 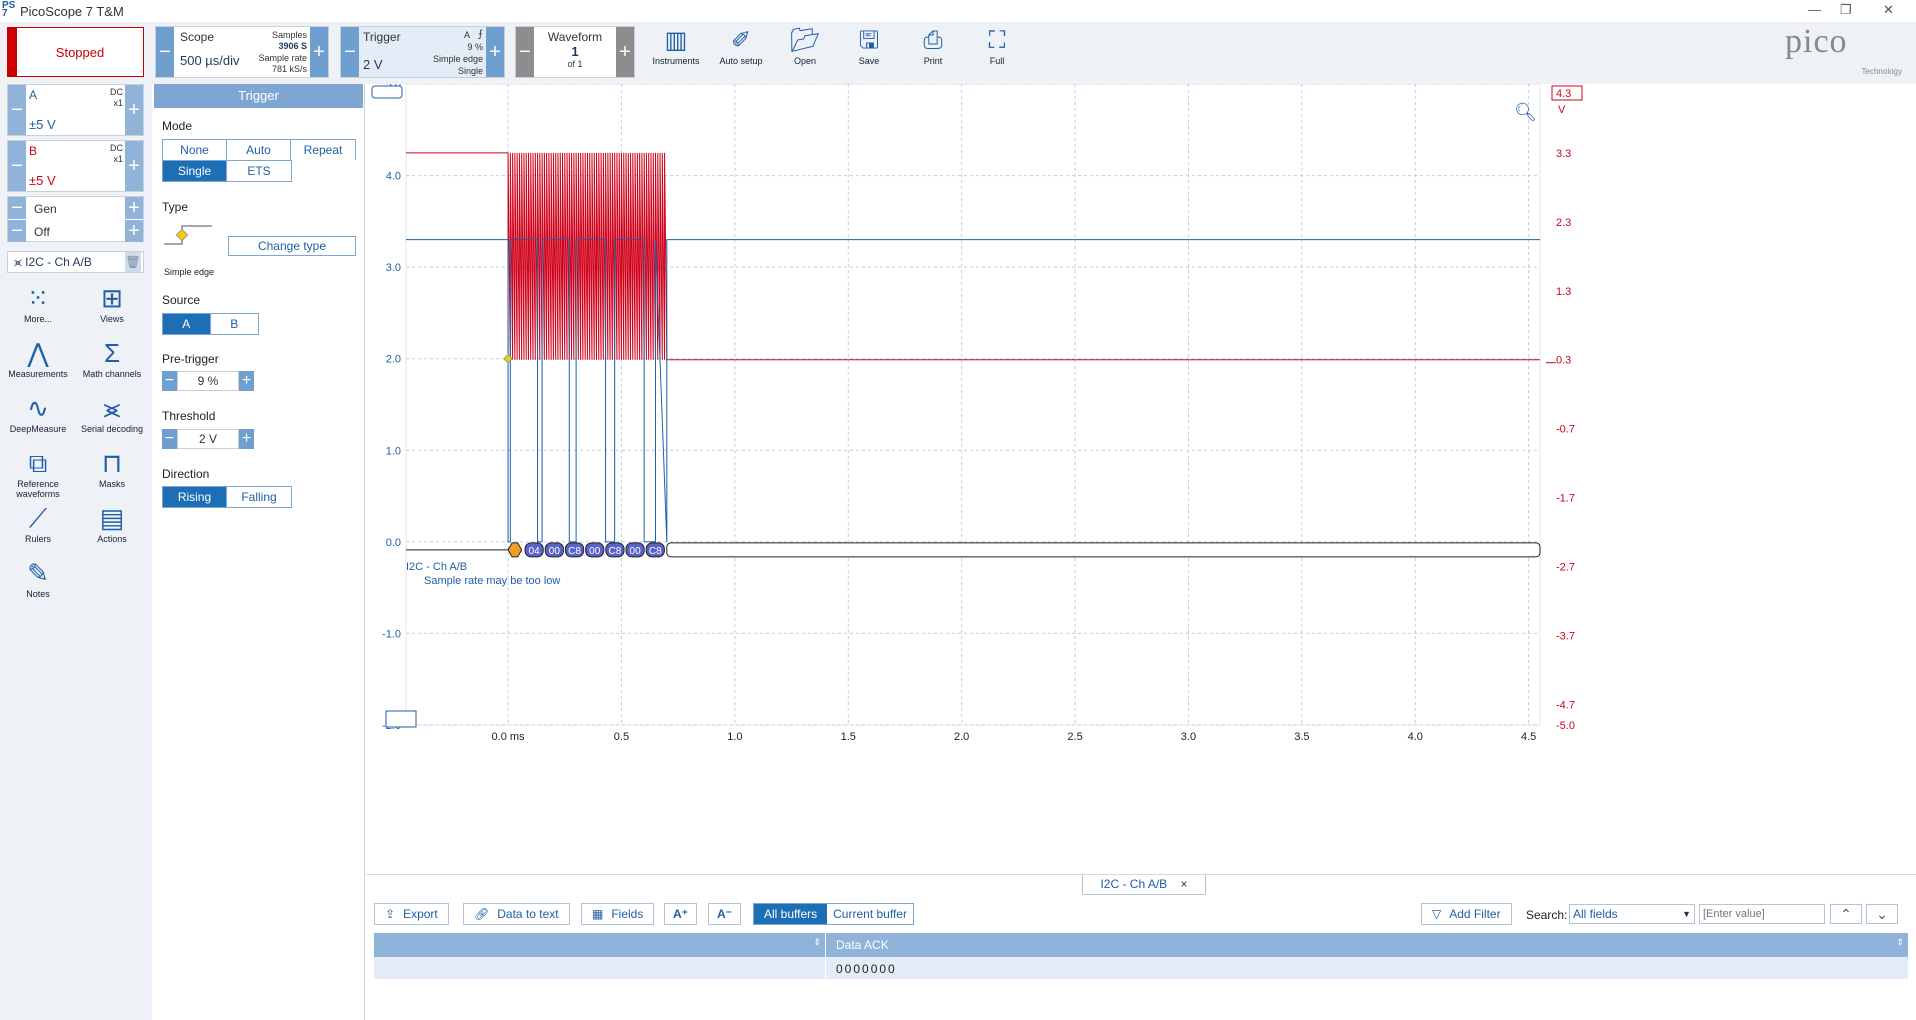 I want to click on decode-tab: I2C - Ch A/B ×, so click(x=1144, y=885).